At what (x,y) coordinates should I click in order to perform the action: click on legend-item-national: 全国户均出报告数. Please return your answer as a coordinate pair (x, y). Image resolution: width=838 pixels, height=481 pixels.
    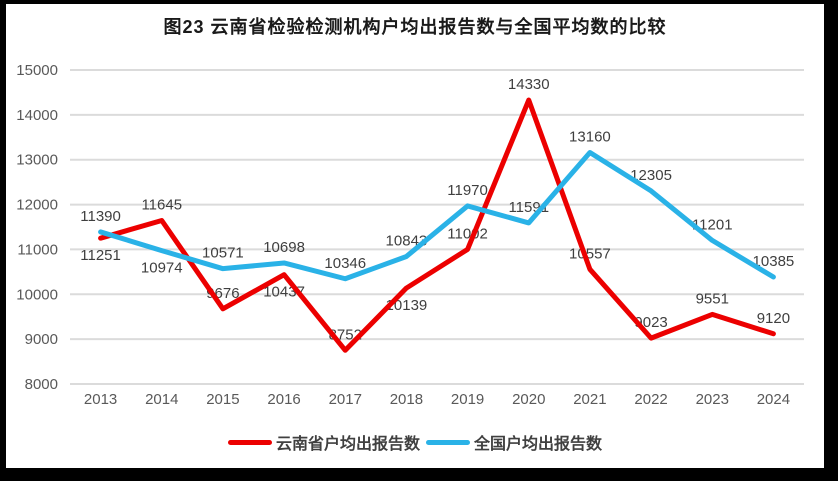
    Looking at the image, I should click on (514, 442).